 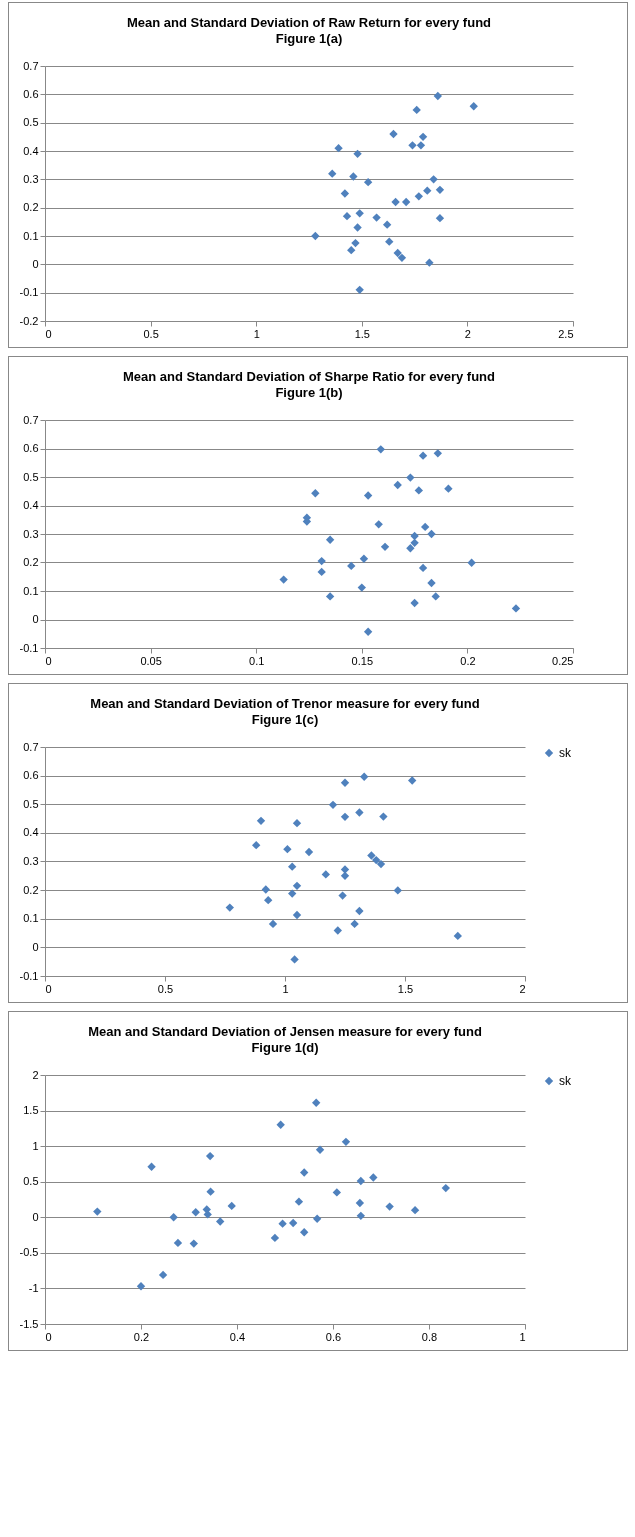 What do you see at coordinates (285, 1031) in the screenshot?
I see `chart-title: Mean and Standard Deviation of Jensen measure for every fund` at bounding box center [285, 1031].